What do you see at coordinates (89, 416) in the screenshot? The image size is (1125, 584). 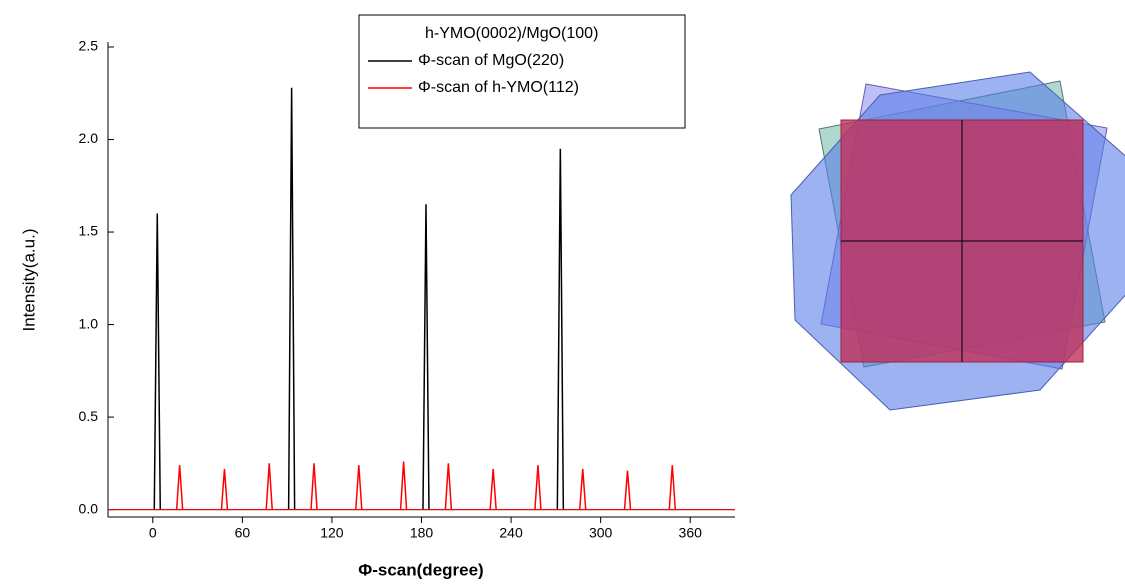 I see `y-tick-label: 0.5` at bounding box center [89, 416].